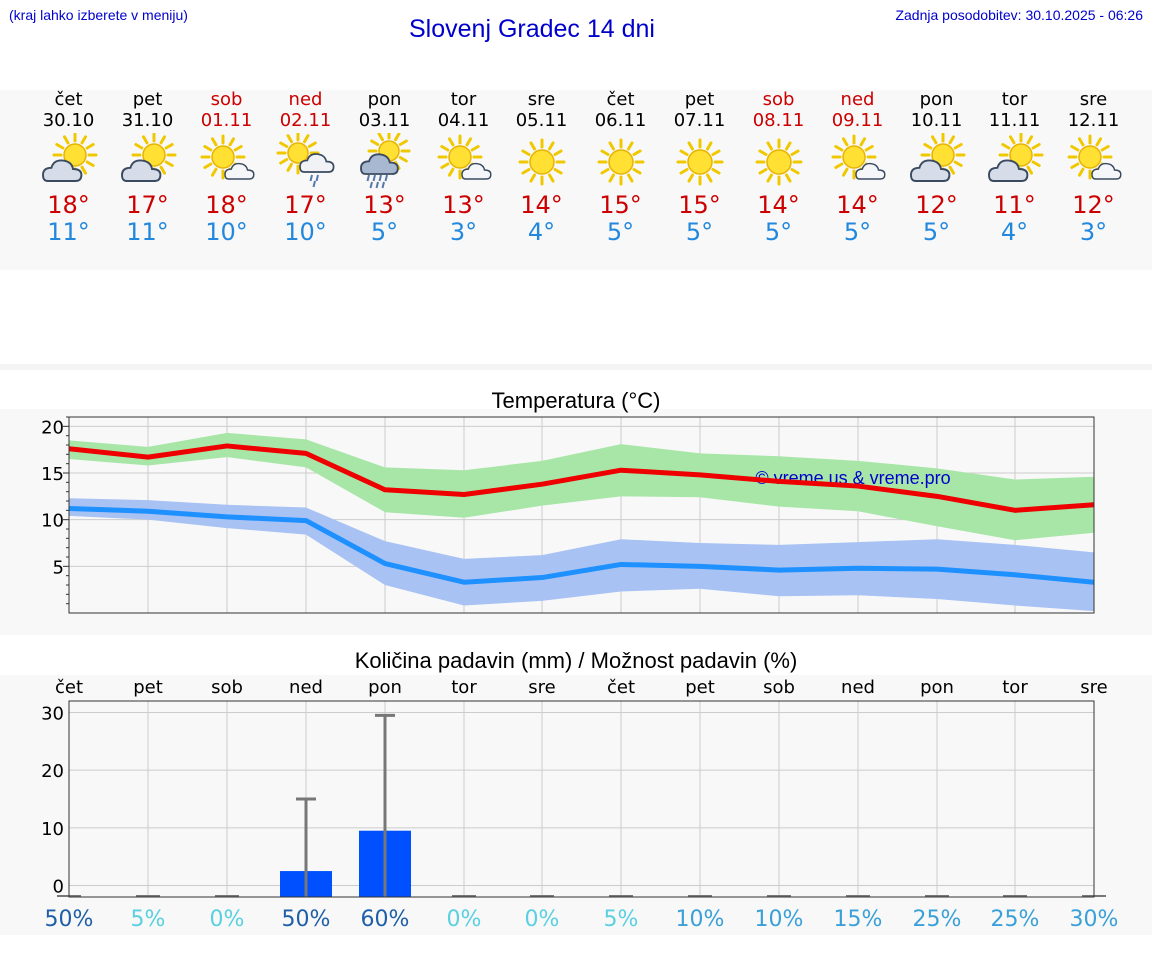 This screenshot has width=1152, height=975. What do you see at coordinates (52, 427) in the screenshot?
I see `y-tick-label: 20` at bounding box center [52, 427].